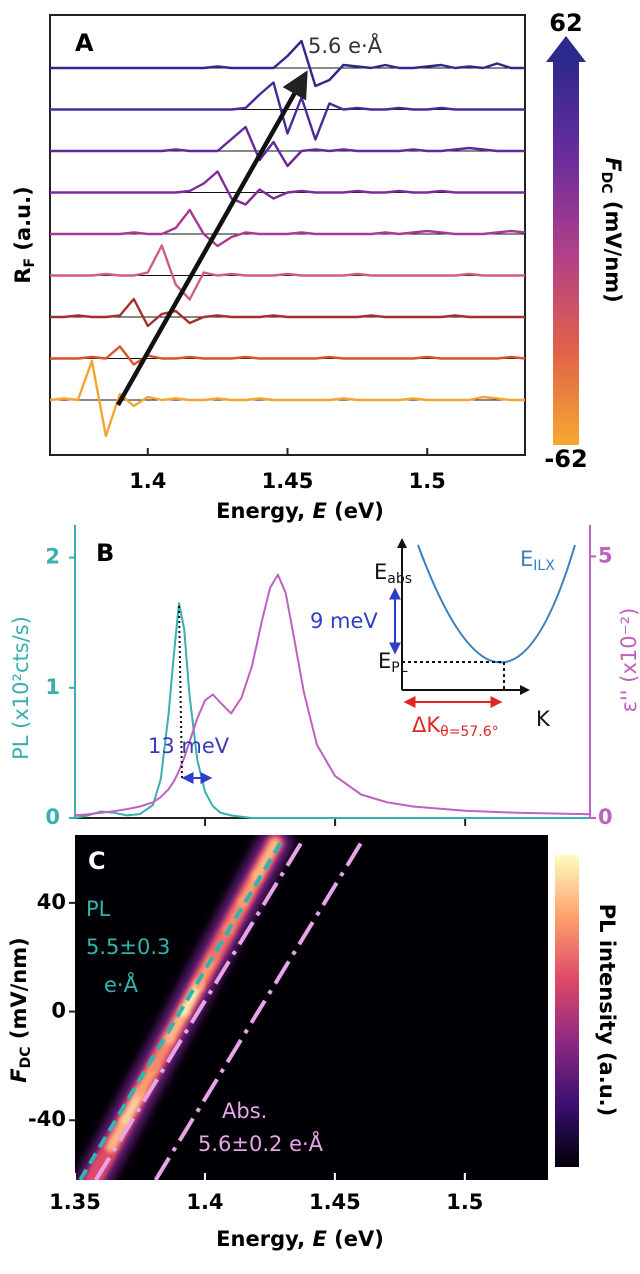 This screenshot has height=1274, width=640. I want to click on annotation: 5.5±0.3, so click(128, 947).